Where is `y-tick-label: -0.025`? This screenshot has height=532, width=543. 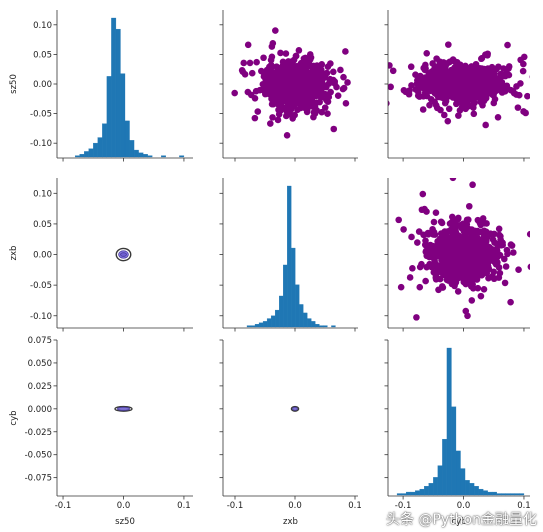 y-tick-label: -0.025 is located at coordinates (38, 433).